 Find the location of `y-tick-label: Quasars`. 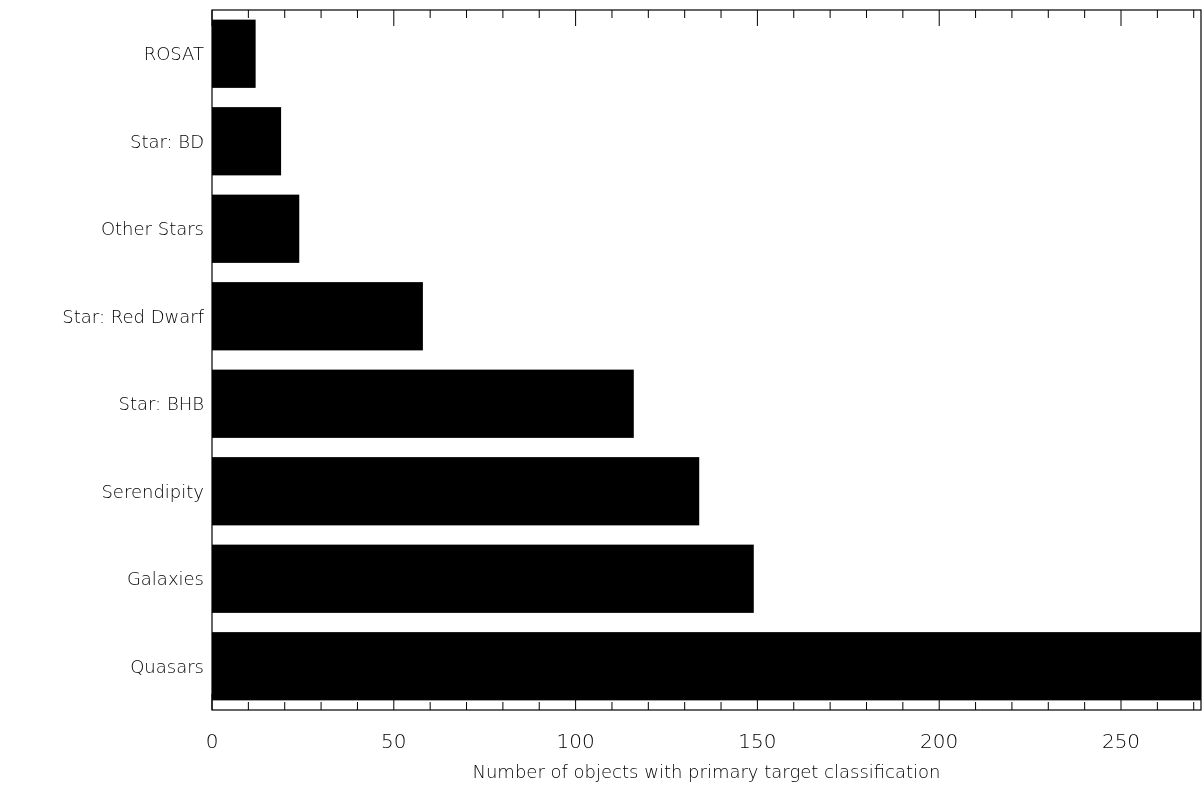

y-tick-label: Quasars is located at coordinates (167, 666).